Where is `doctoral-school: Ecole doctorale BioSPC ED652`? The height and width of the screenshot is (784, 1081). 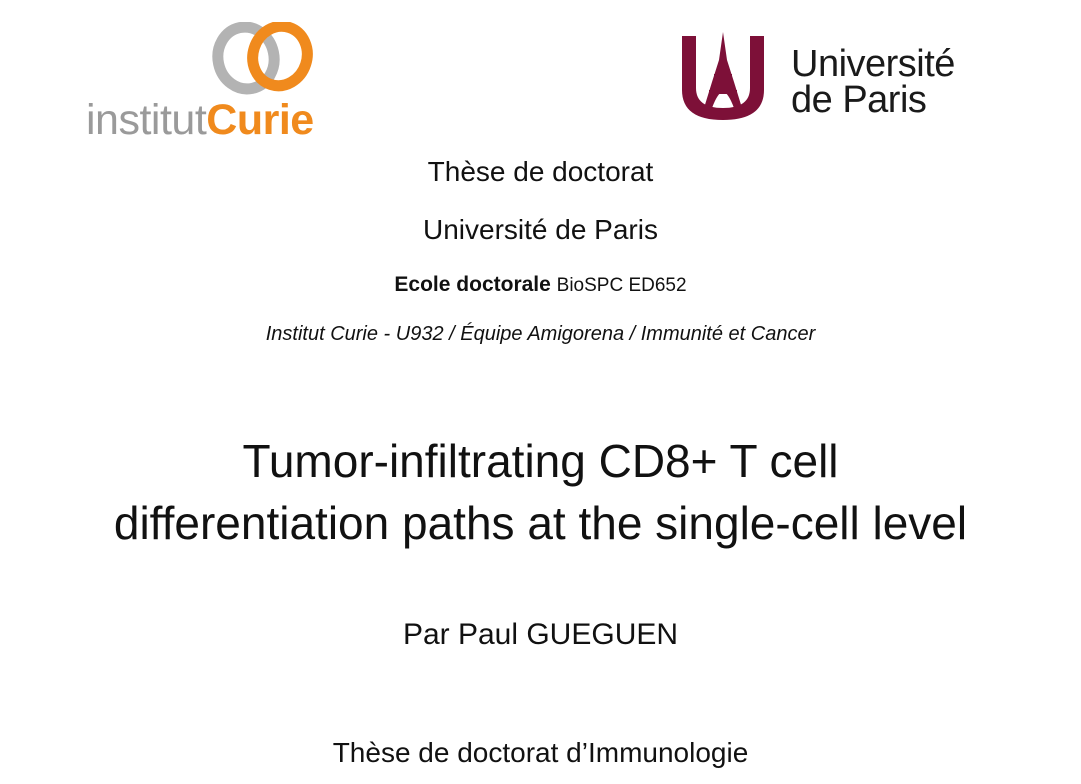
doctoral-school: Ecole doctorale BioSPC ED652 is located at coordinates (540, 285).